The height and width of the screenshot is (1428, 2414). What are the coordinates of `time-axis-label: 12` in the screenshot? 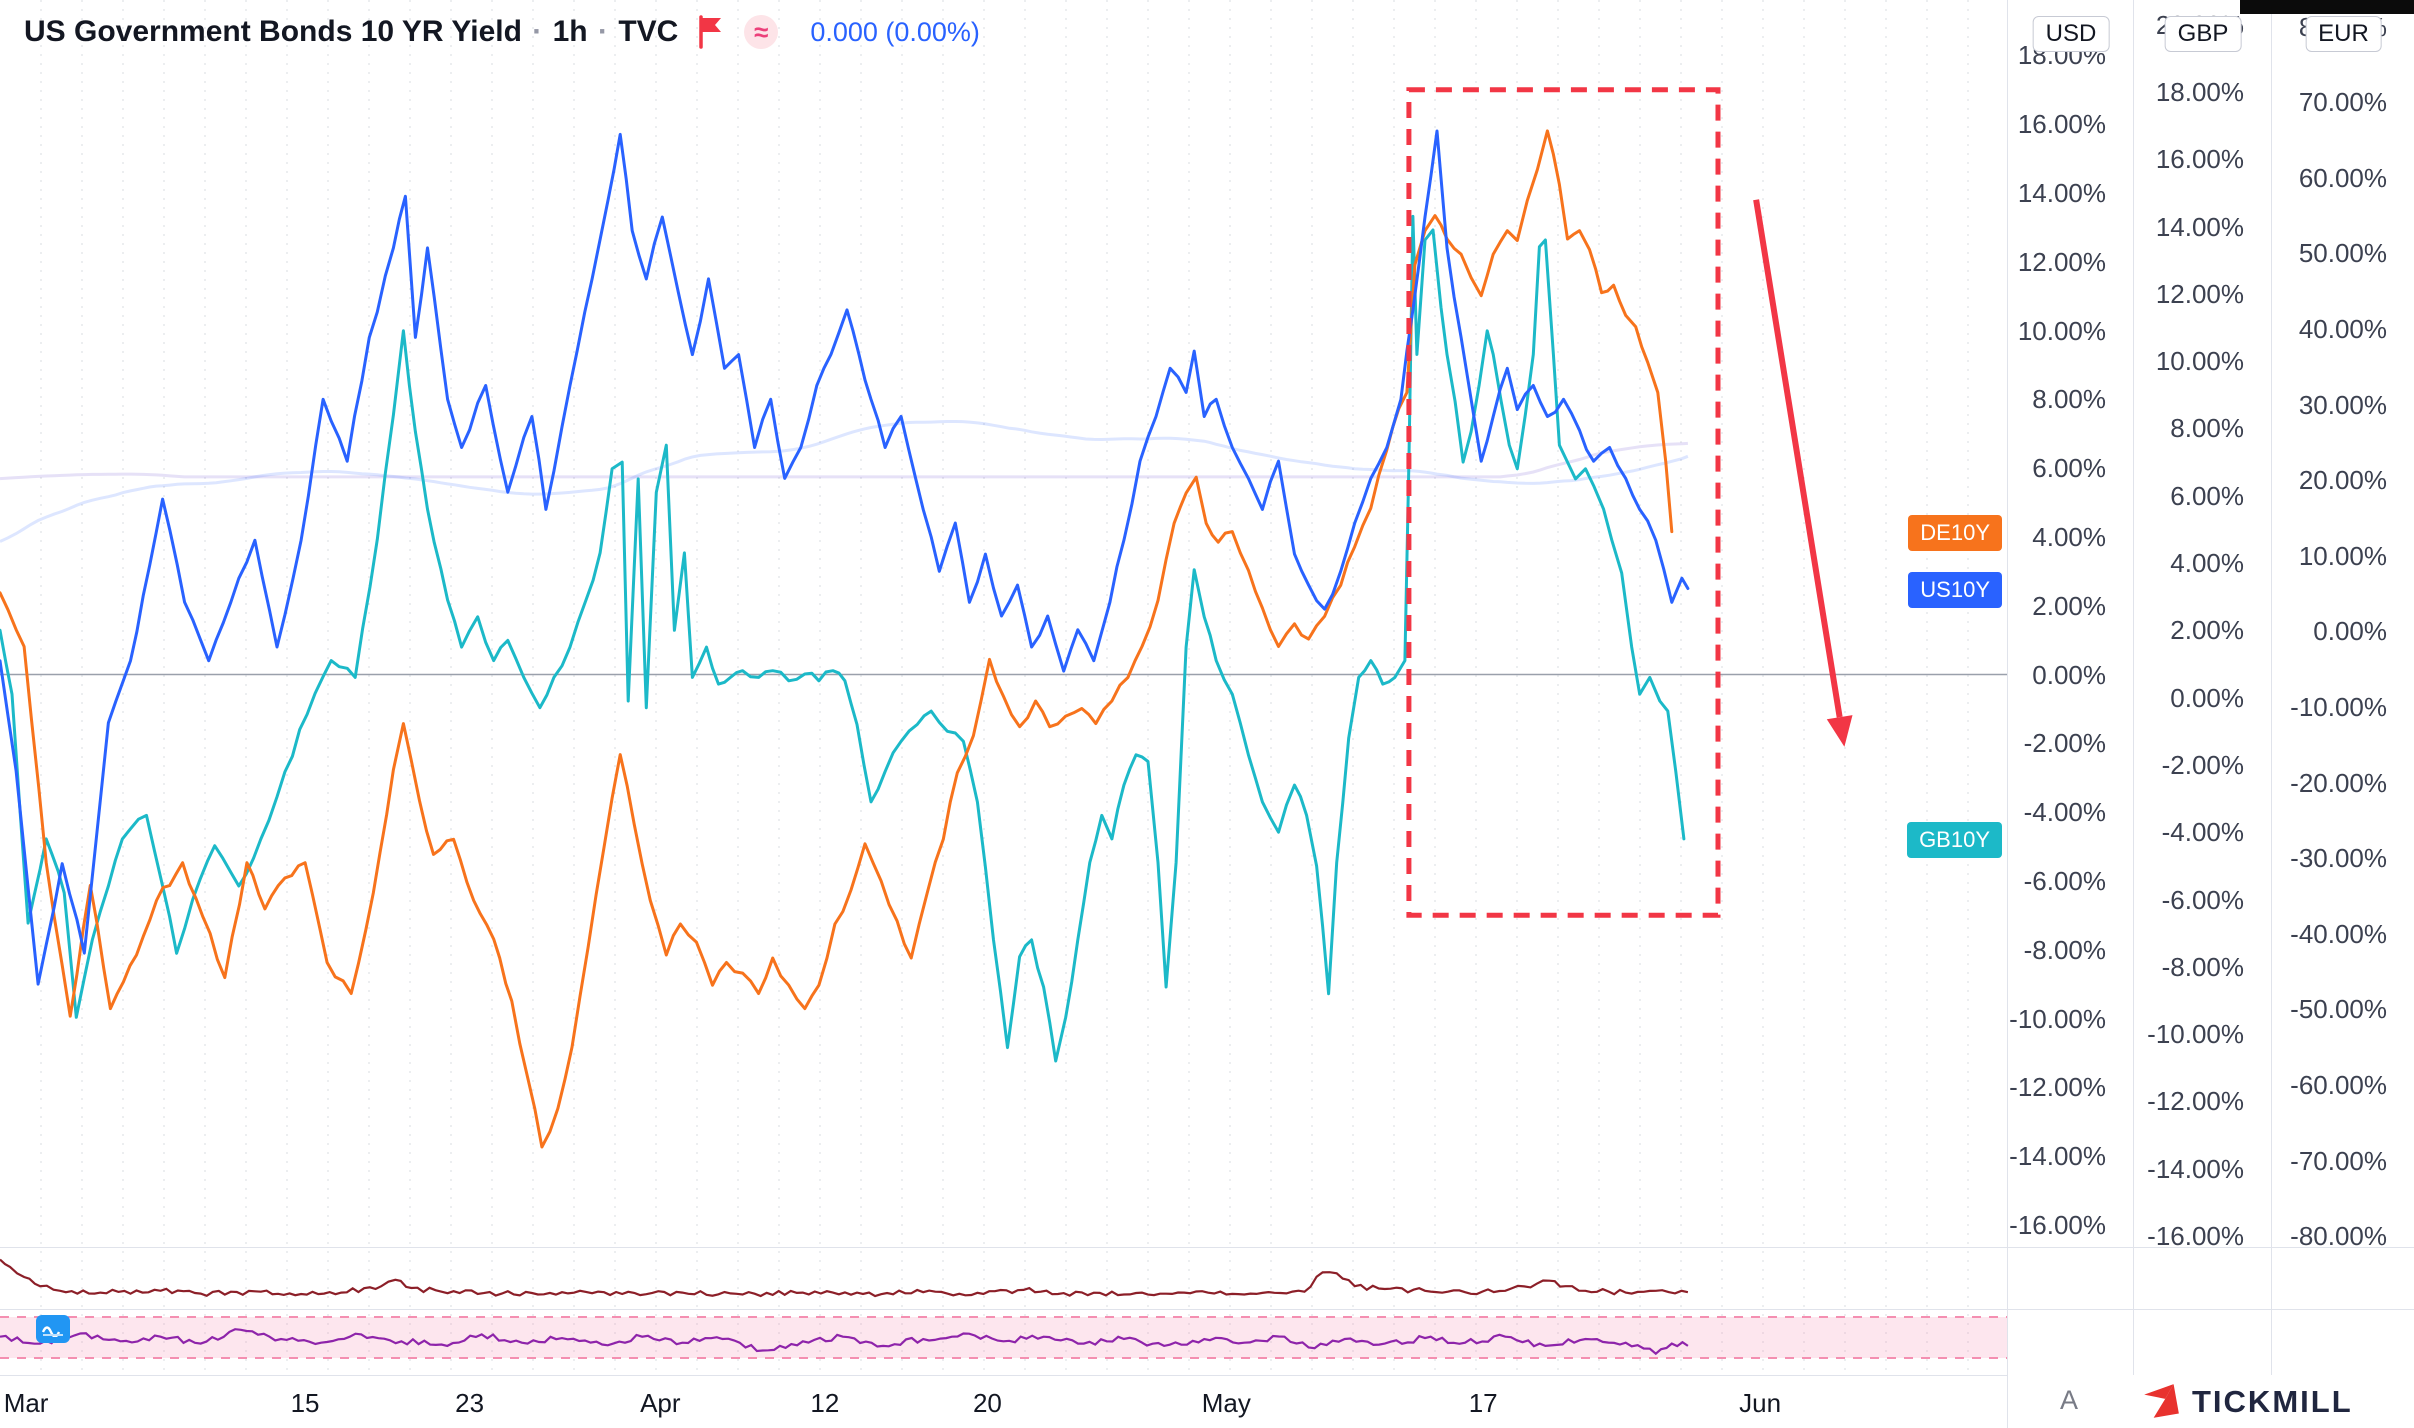 It's located at (825, 1403).